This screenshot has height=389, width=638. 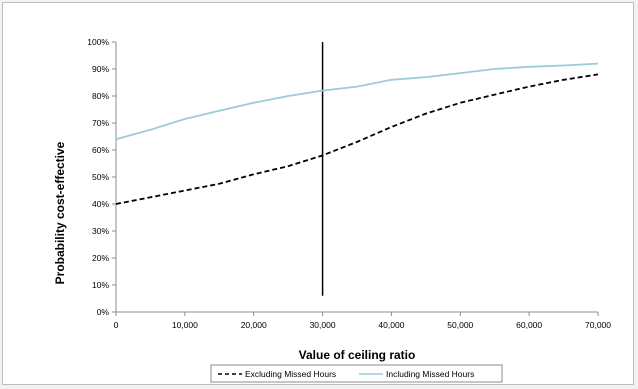 I want to click on y-tick-label: 90%, so click(x=100, y=69).